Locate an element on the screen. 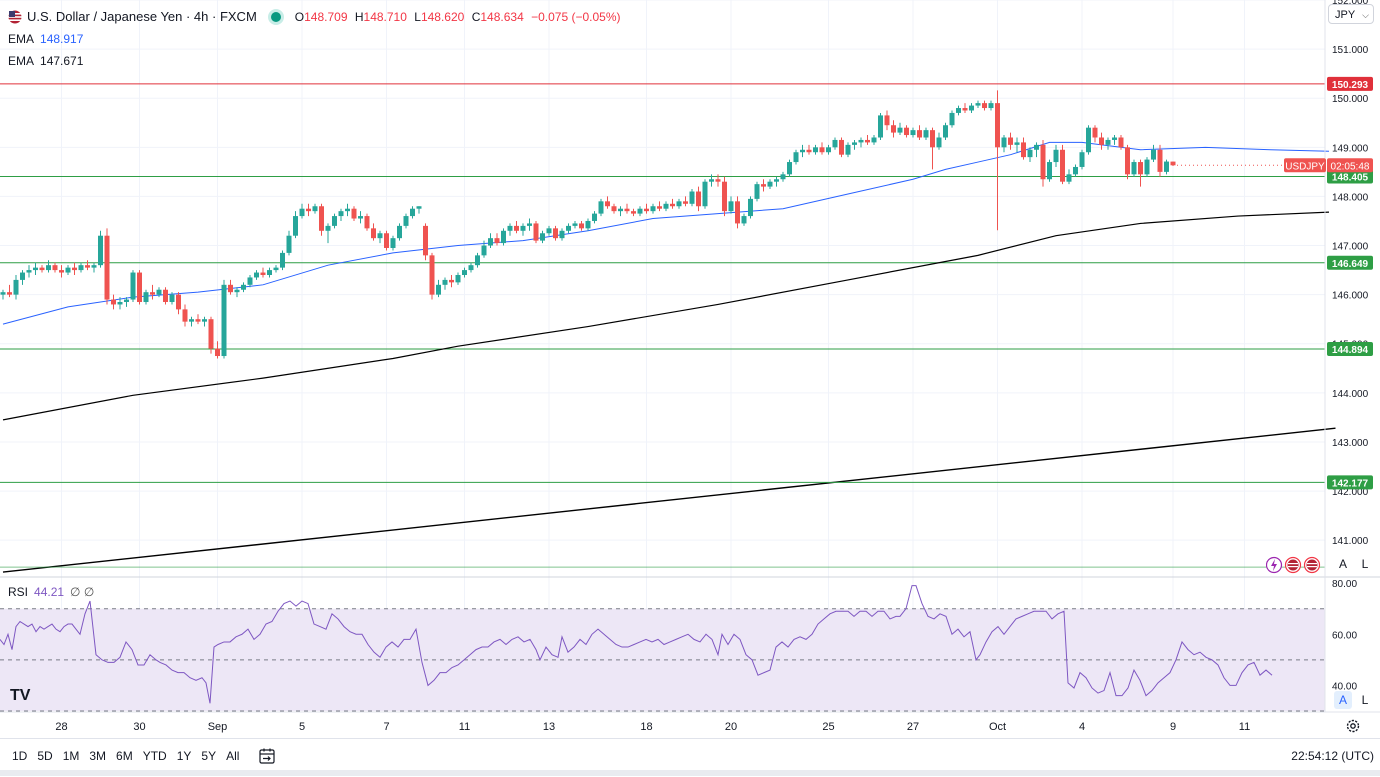 The height and width of the screenshot is (777, 1380). symbol-title: U.S. Dollar / Japanese Yen · 4h · FXCM is located at coordinates (142, 16).